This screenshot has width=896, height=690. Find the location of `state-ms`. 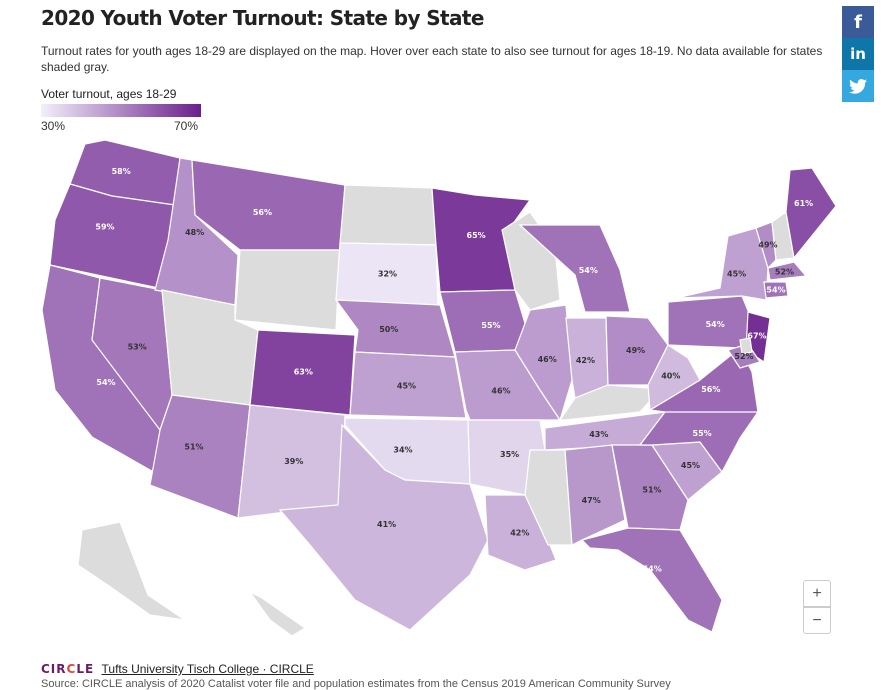

state-ms is located at coordinates (548, 497).